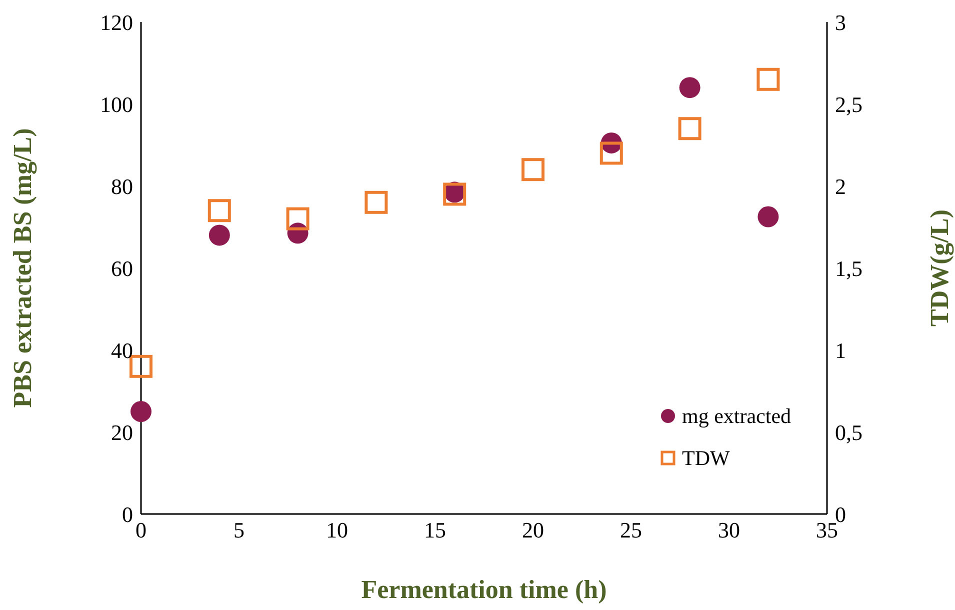 The image size is (955, 610). Describe the element at coordinates (122, 268) in the screenshot. I see `y-tick-label: 60` at that location.